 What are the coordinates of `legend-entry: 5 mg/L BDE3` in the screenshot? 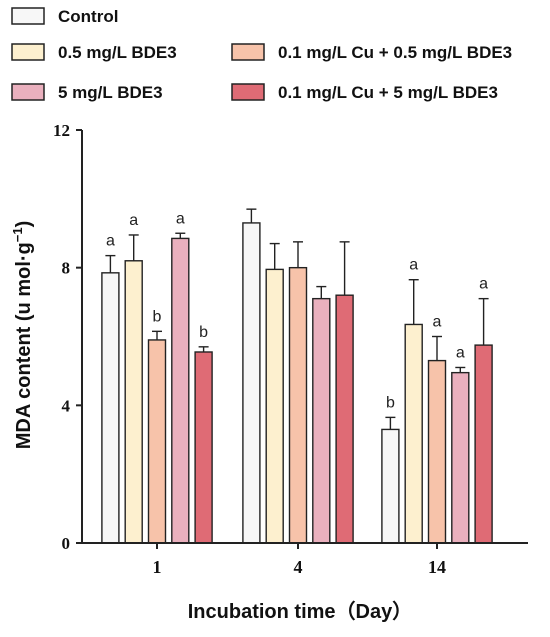 It's located at (110, 92).